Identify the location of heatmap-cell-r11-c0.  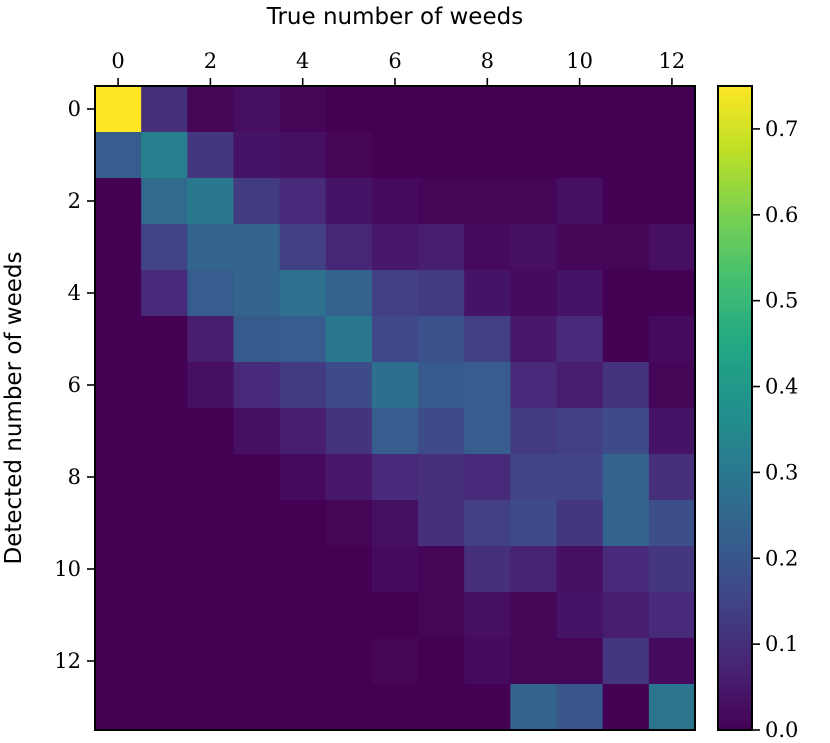
(118, 615).